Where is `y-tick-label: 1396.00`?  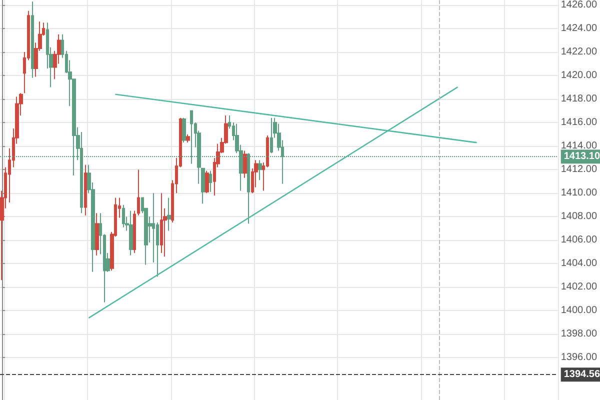
y-tick-label: 1396.00 is located at coordinates (579, 358).